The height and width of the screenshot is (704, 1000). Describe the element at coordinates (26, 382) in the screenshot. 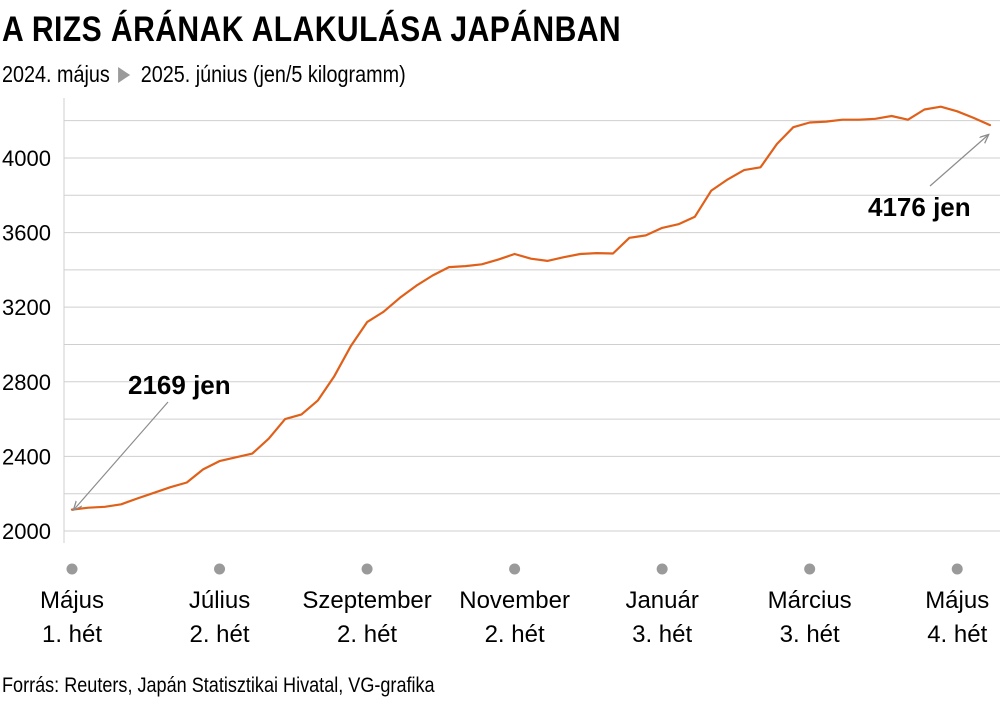

I see `y-tick-label: 2800` at that location.